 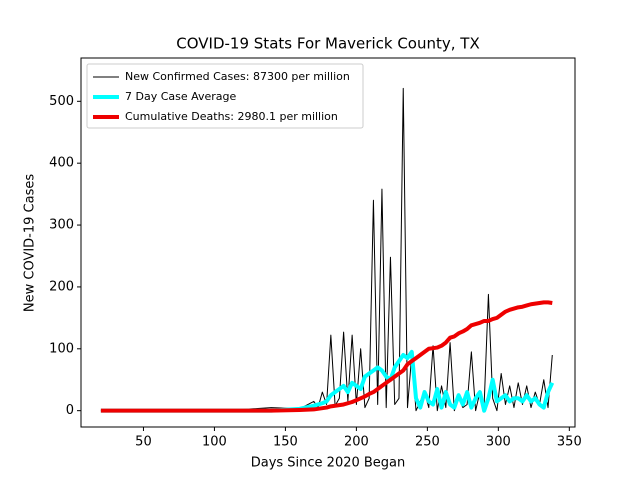 What do you see at coordinates (181, 96) in the screenshot?
I see `legend-label: 7 Day Case Average` at bounding box center [181, 96].